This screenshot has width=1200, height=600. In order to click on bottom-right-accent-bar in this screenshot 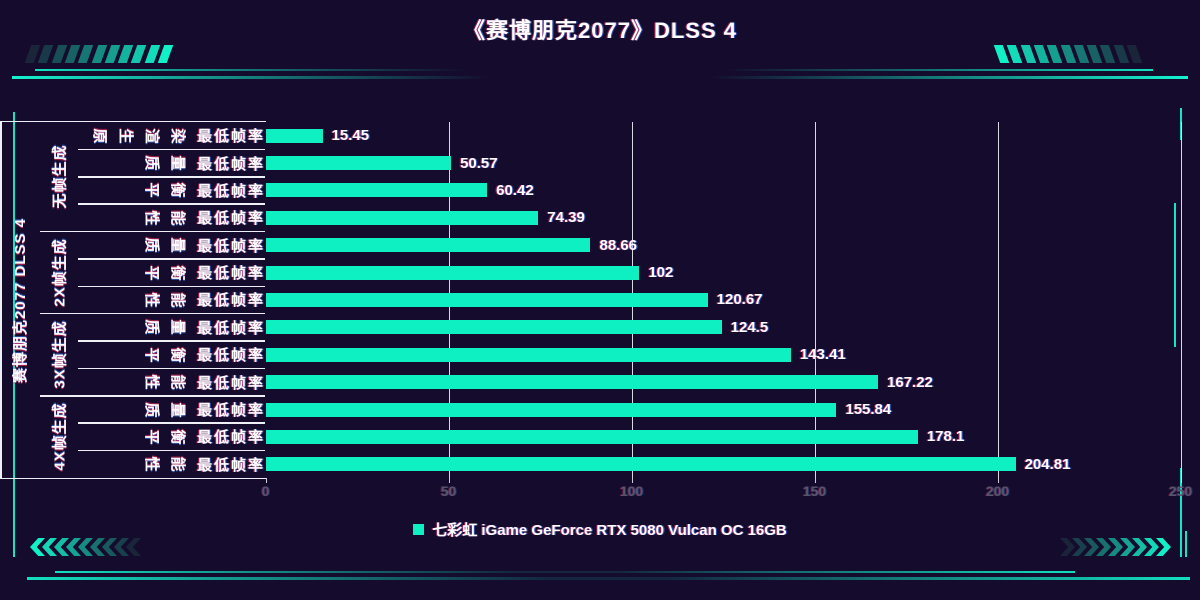, I will do `click(1185, 544)`.